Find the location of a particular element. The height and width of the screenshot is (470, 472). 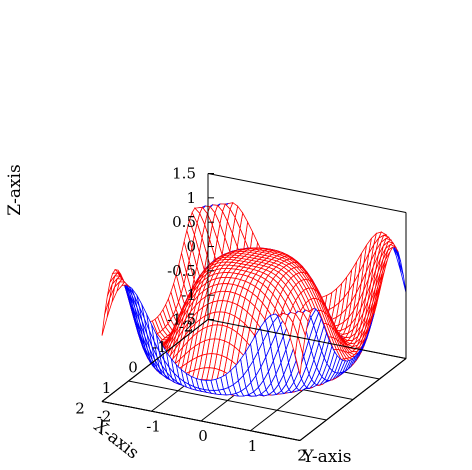

x-tick-label: -2 is located at coordinates (186, 327).